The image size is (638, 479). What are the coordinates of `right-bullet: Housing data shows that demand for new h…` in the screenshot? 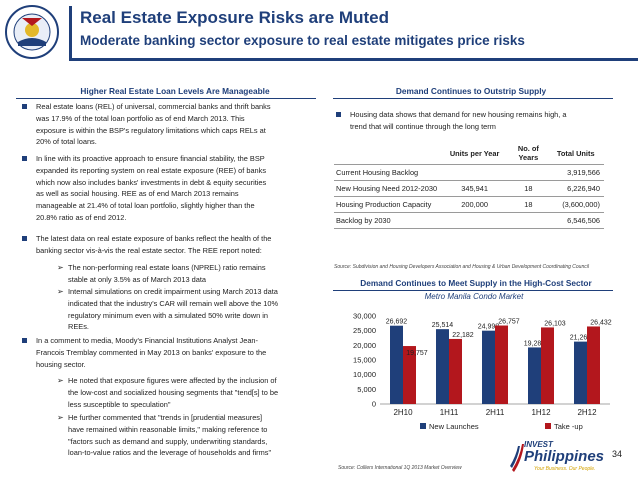 It's located at (478, 121).